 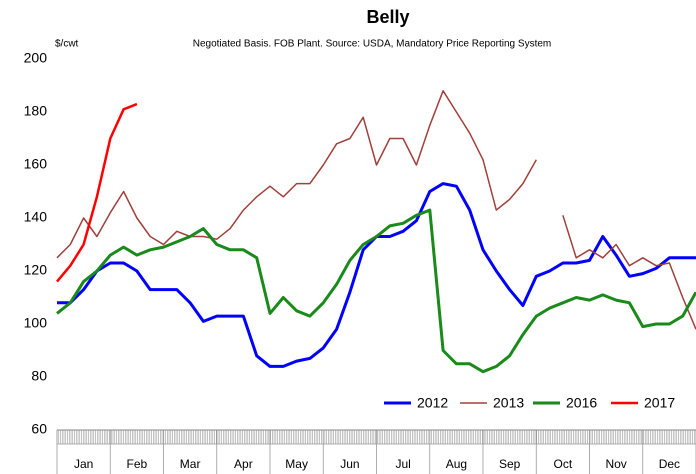 I want to click on x-tick-label: Jul, so click(x=402, y=464).